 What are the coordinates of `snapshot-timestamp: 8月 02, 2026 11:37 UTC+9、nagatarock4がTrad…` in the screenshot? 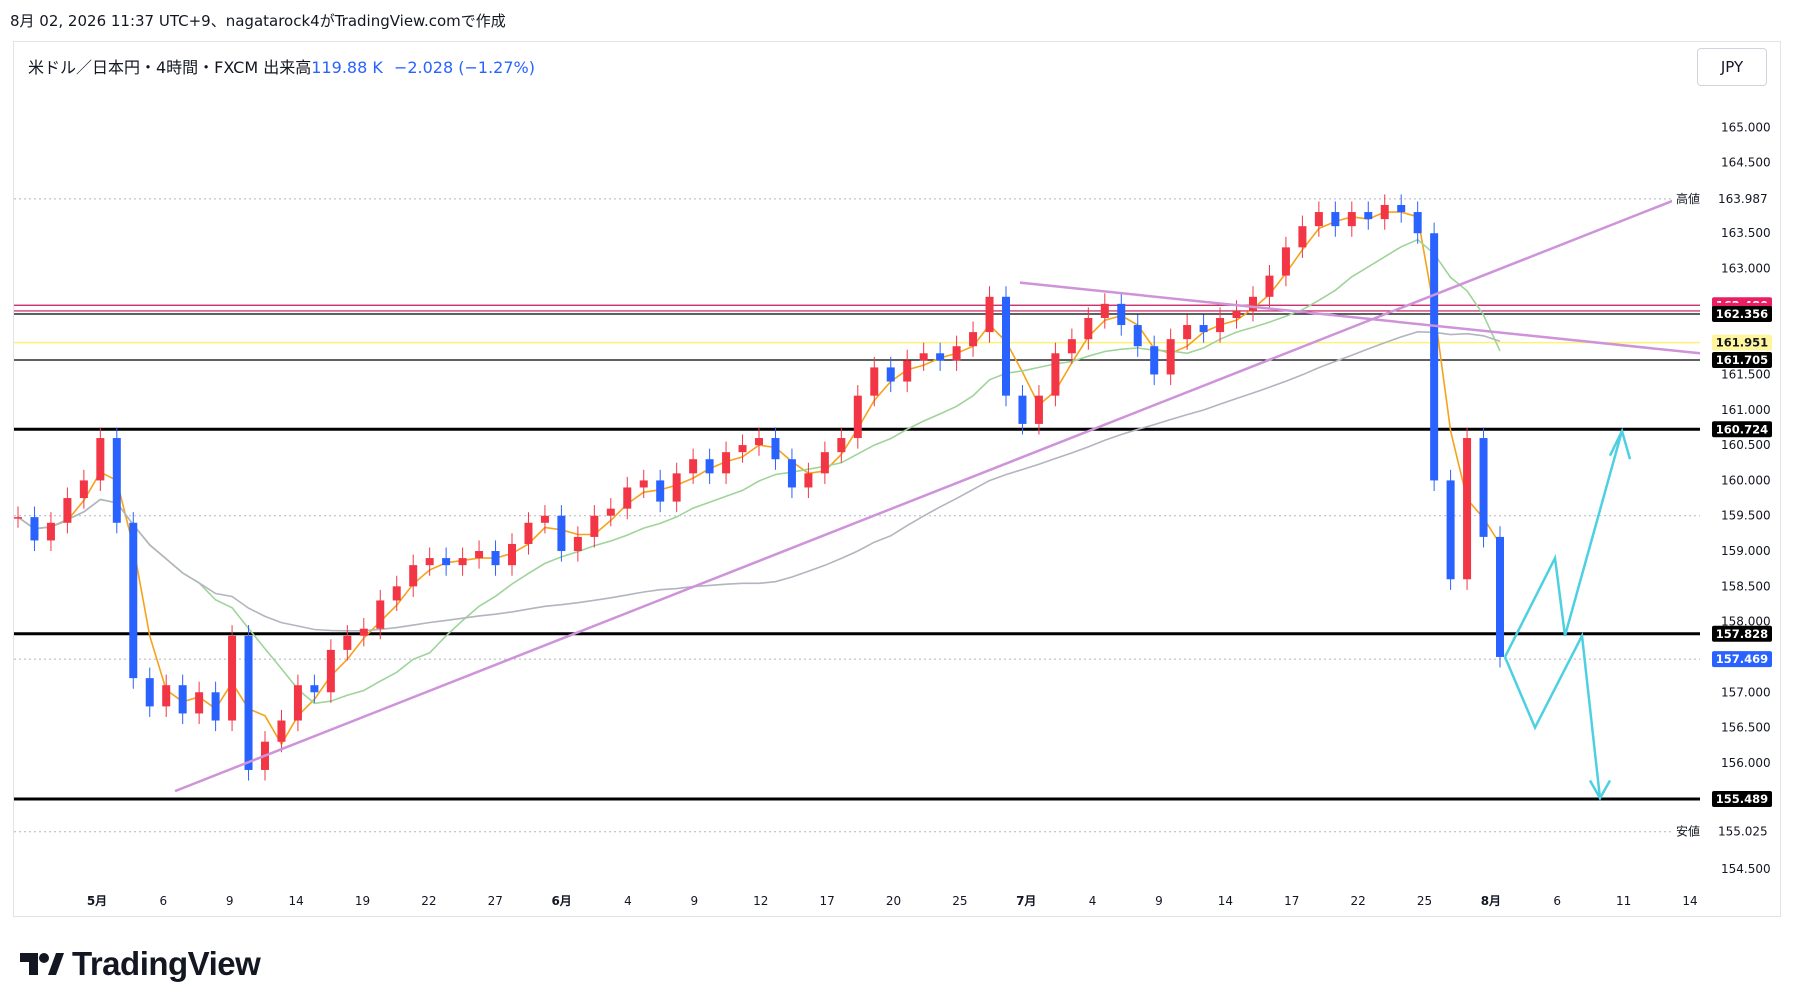 It's located at (258, 21).